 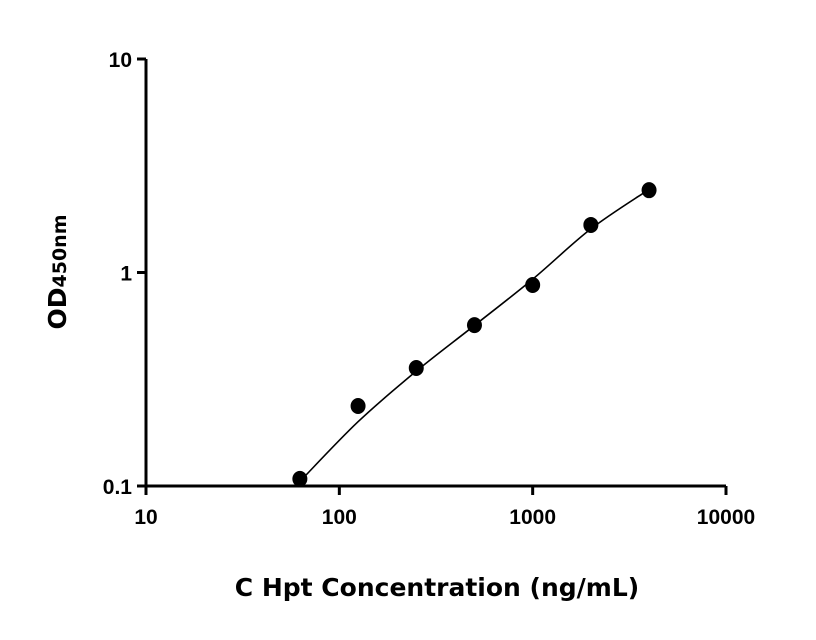 I want to click on y-tick-label: 10, so click(x=120, y=60).